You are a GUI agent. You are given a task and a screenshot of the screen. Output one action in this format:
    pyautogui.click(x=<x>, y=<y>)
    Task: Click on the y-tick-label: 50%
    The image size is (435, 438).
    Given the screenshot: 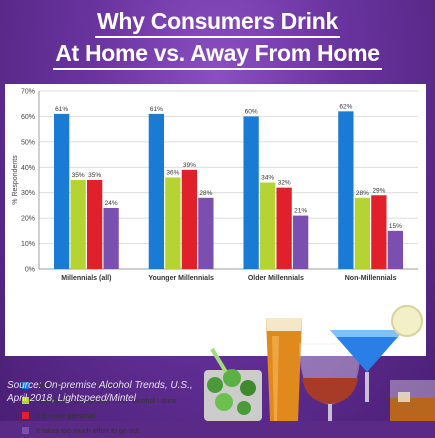 What is the action you would take?
    pyautogui.click(x=28, y=142)
    